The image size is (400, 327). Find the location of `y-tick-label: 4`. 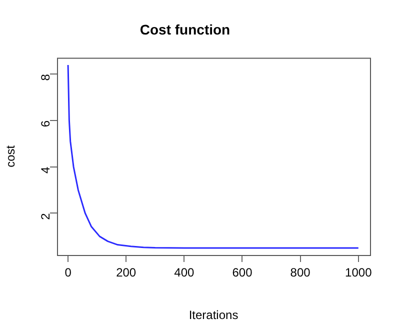

y-tick-label: 4 is located at coordinates (45, 170).